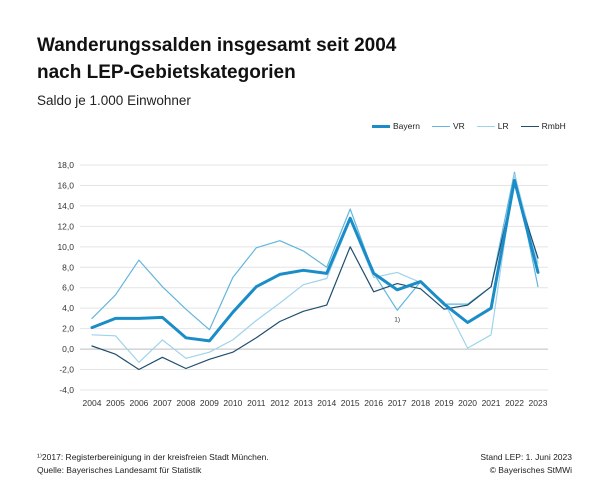 The image size is (600, 503). Describe the element at coordinates (68, 267) in the screenshot. I see `y-tick-label: 8,0` at that location.